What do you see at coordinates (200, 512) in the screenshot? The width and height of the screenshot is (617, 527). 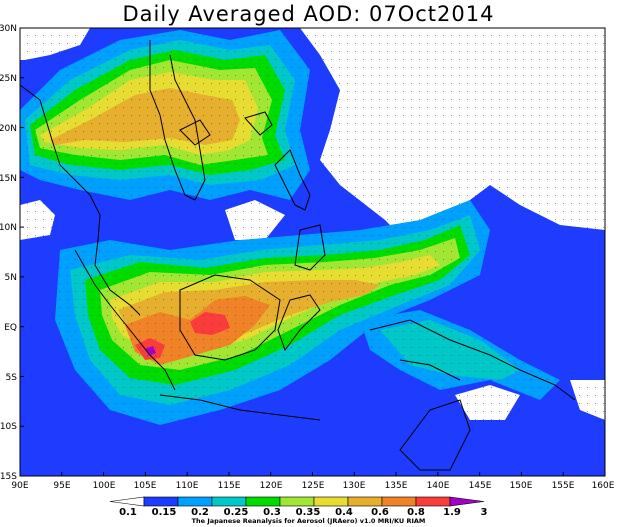 I see `colorbar-label: 0.2` at bounding box center [200, 512].